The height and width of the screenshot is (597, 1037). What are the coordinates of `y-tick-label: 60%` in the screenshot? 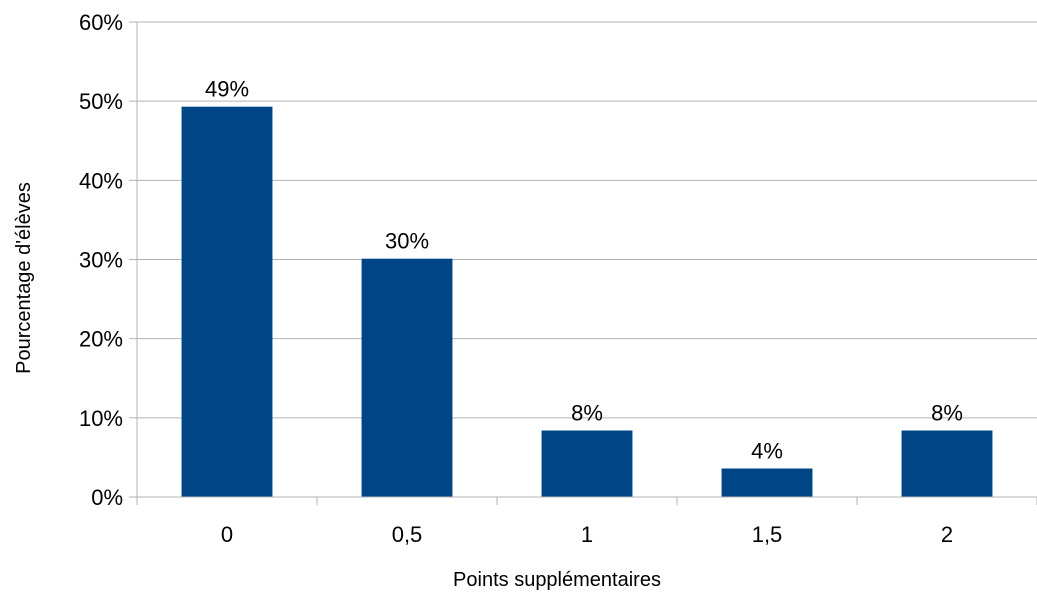 It's located at (101, 22).